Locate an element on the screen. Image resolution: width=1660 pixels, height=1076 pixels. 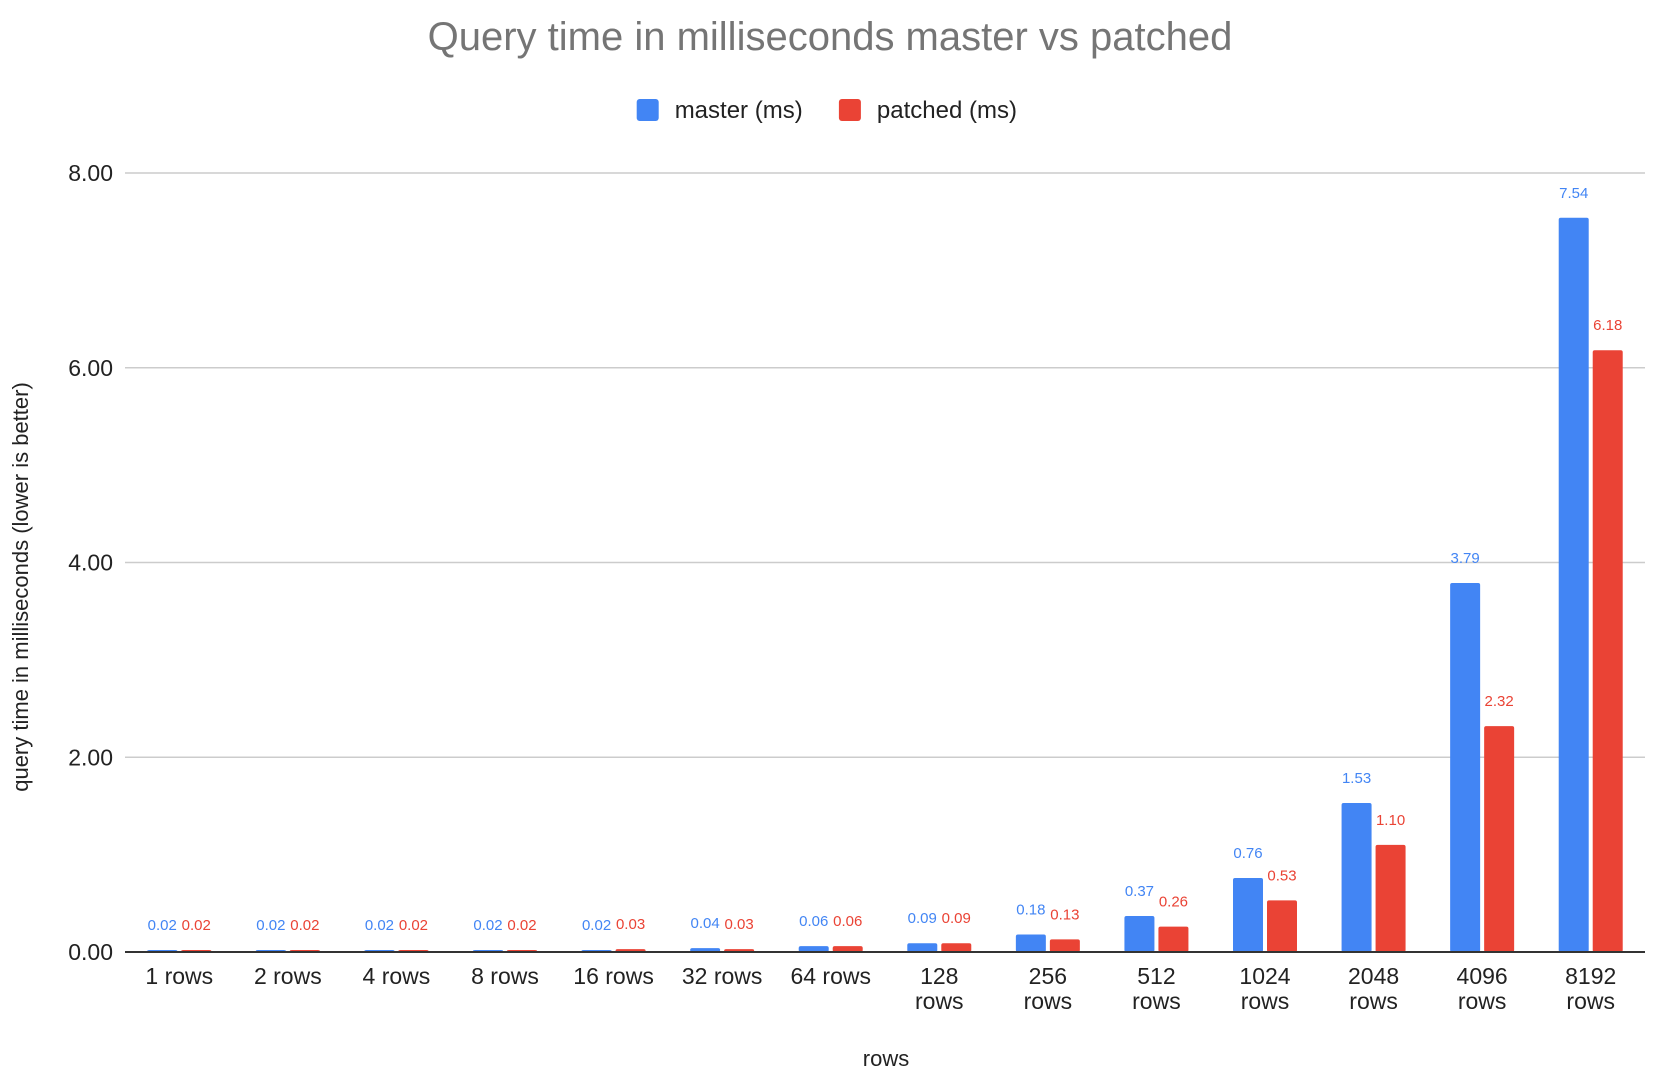
y-tick-label: 8.00 is located at coordinates (90, 173).